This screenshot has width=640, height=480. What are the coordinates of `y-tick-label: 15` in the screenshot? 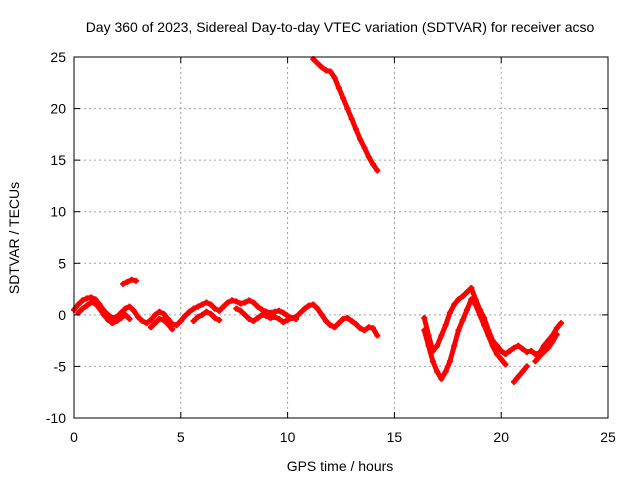 It's located at (58, 160).